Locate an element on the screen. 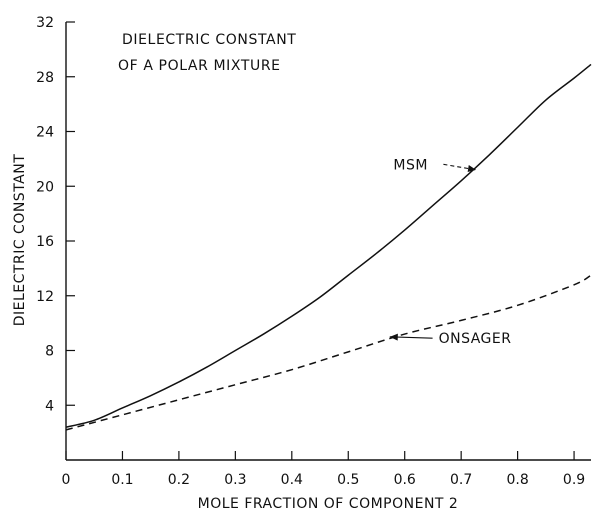 The height and width of the screenshot is (518, 592). y-tick-label: 8 is located at coordinates (49, 352).